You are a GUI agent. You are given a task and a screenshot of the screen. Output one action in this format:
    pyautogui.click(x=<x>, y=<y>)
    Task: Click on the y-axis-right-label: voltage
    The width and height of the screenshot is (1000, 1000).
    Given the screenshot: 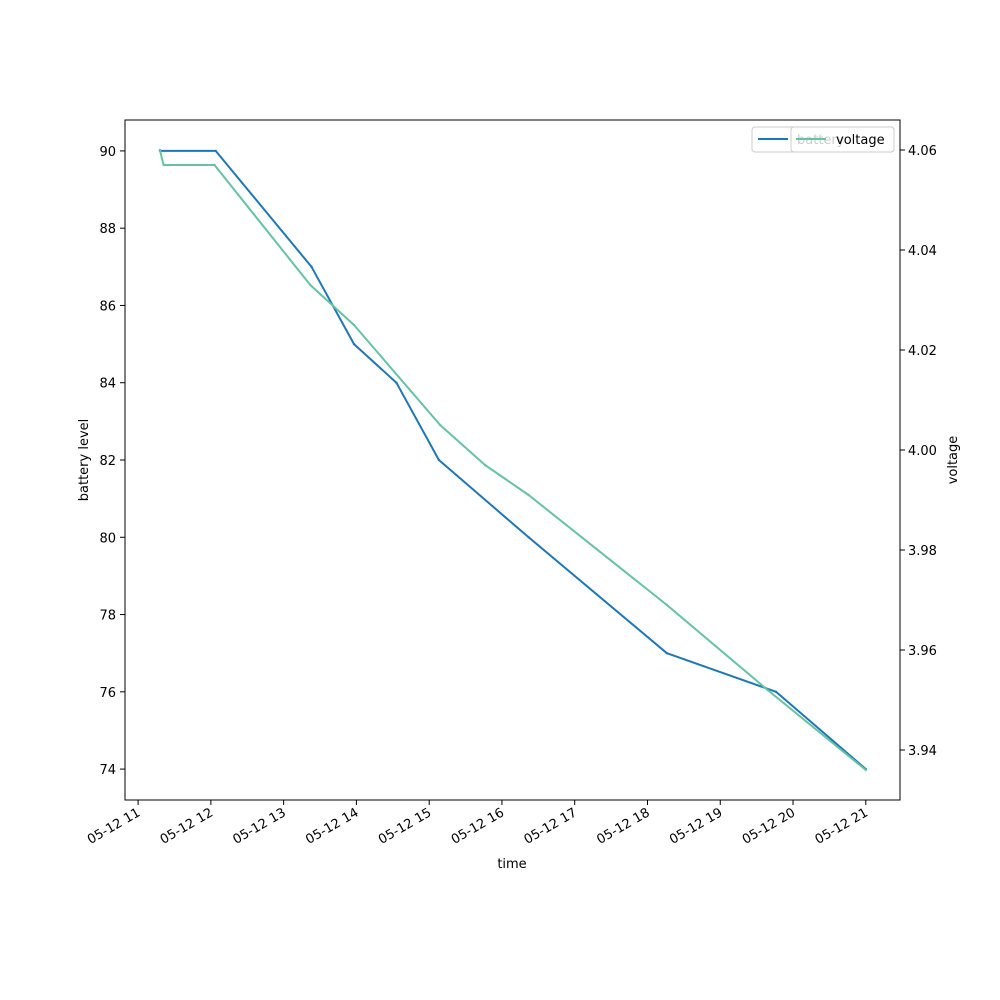 What is the action you would take?
    pyautogui.click(x=953, y=460)
    